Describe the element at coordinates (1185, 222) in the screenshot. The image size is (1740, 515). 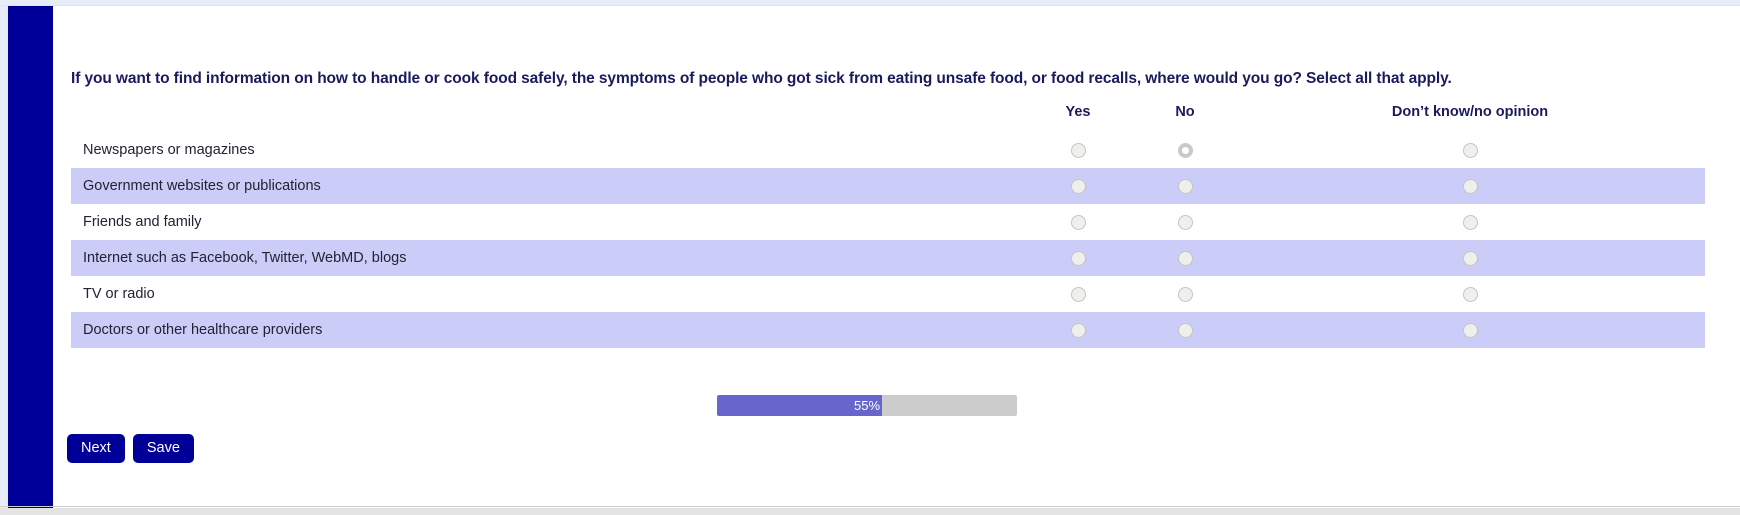
I see `radio-row2-no` at that location.